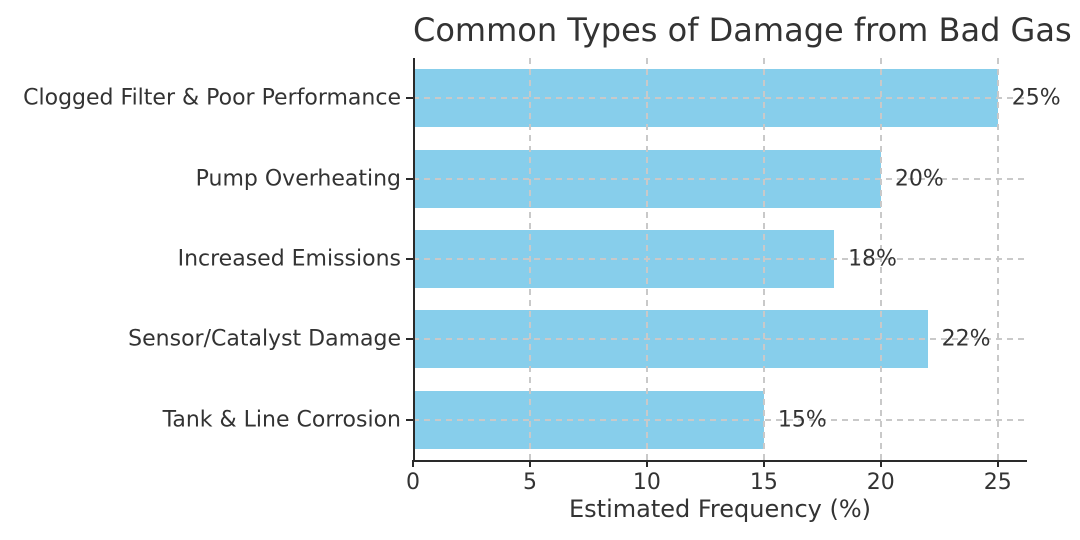 This screenshot has height=540, width=1080. Describe the element at coordinates (719, 509) in the screenshot. I see `x-axis-label: Estimated Frequency (%)` at that location.